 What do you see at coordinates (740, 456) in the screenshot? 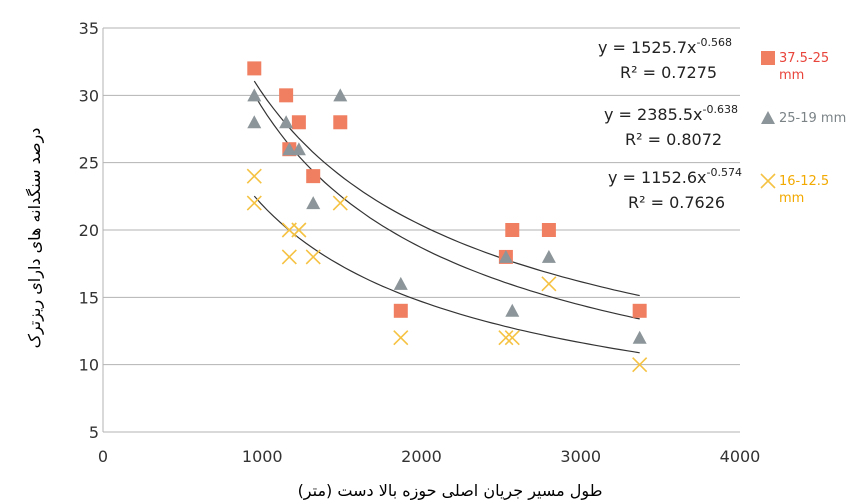
I see `x-tick-label: 4000` at bounding box center [740, 456].